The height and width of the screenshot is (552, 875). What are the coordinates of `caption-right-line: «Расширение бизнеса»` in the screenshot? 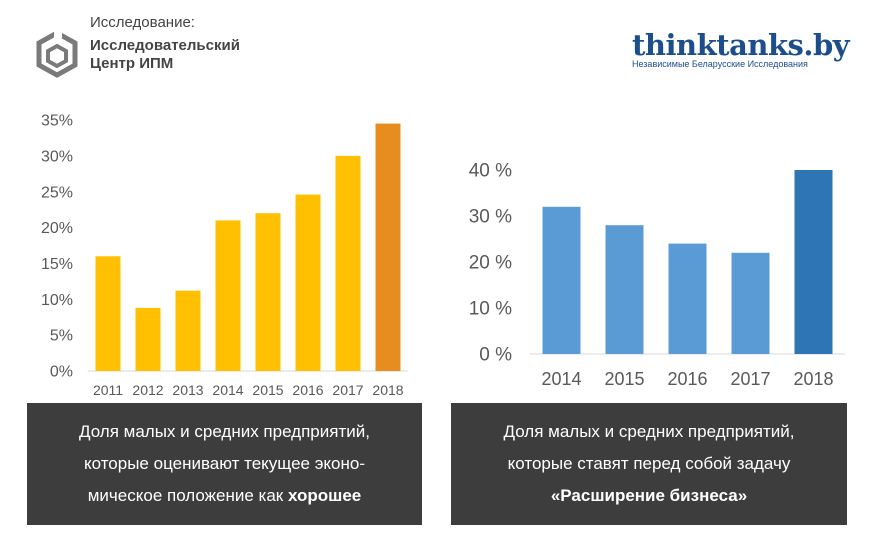 It's located at (649, 496).